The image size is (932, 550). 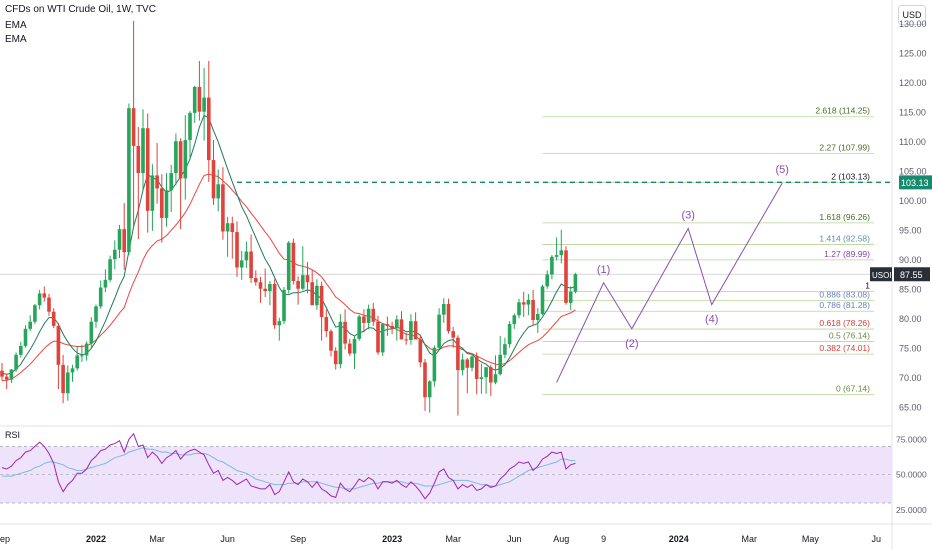 I want to click on ema-legend-2: EMA, so click(x=16, y=39).